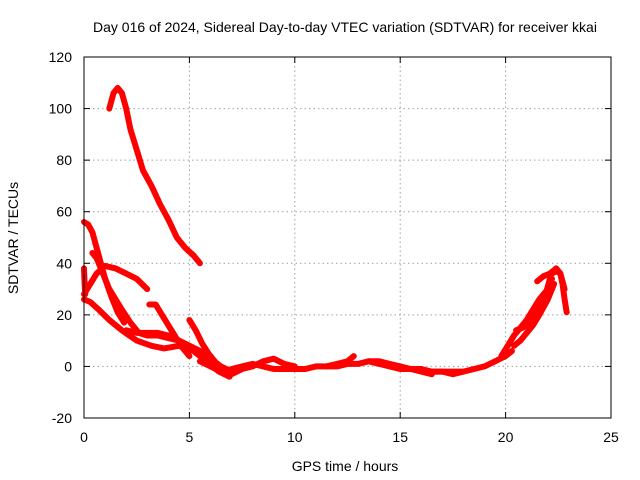 The height and width of the screenshot is (480, 640). What do you see at coordinates (400, 437) in the screenshot?
I see `x-tick-label: 15` at bounding box center [400, 437].